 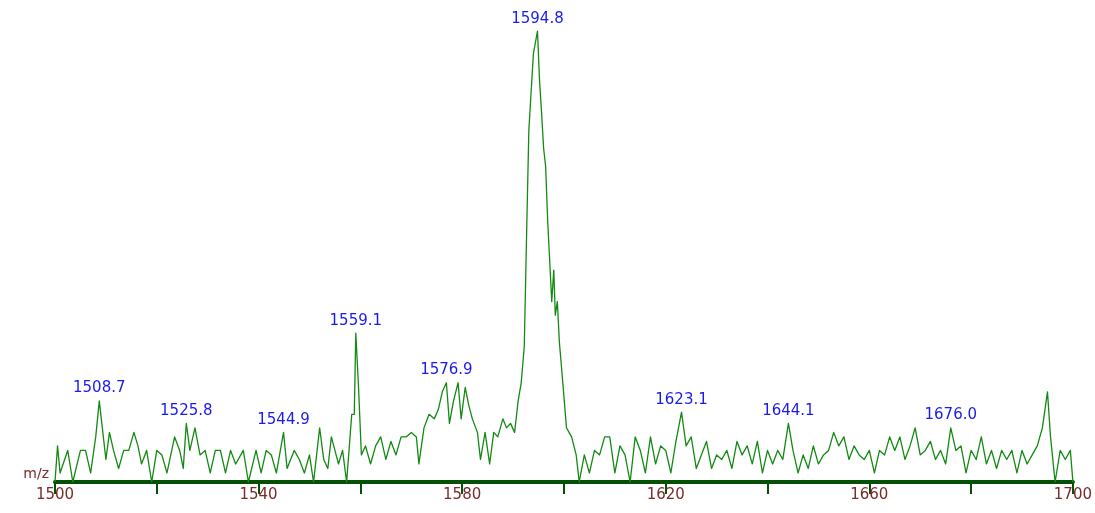 I want to click on annotation: 1576.9, so click(x=446, y=369).